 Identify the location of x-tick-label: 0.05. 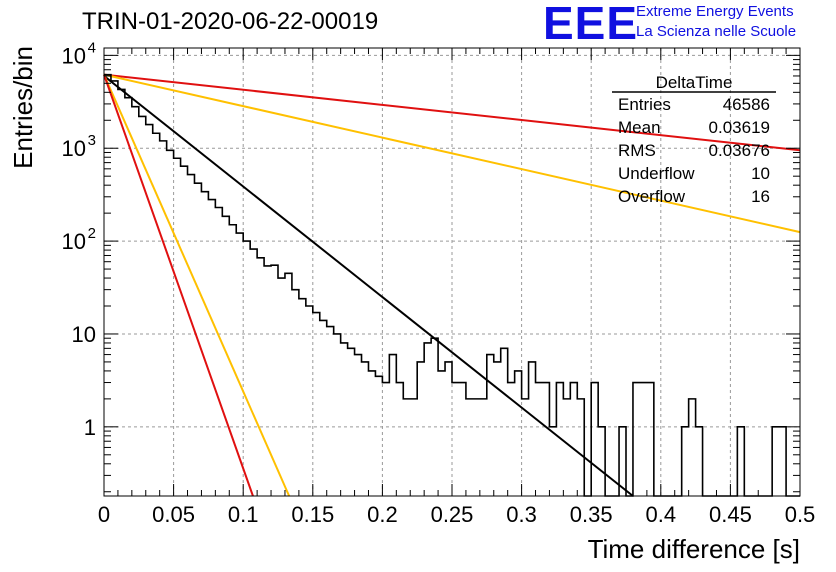
(173, 514).